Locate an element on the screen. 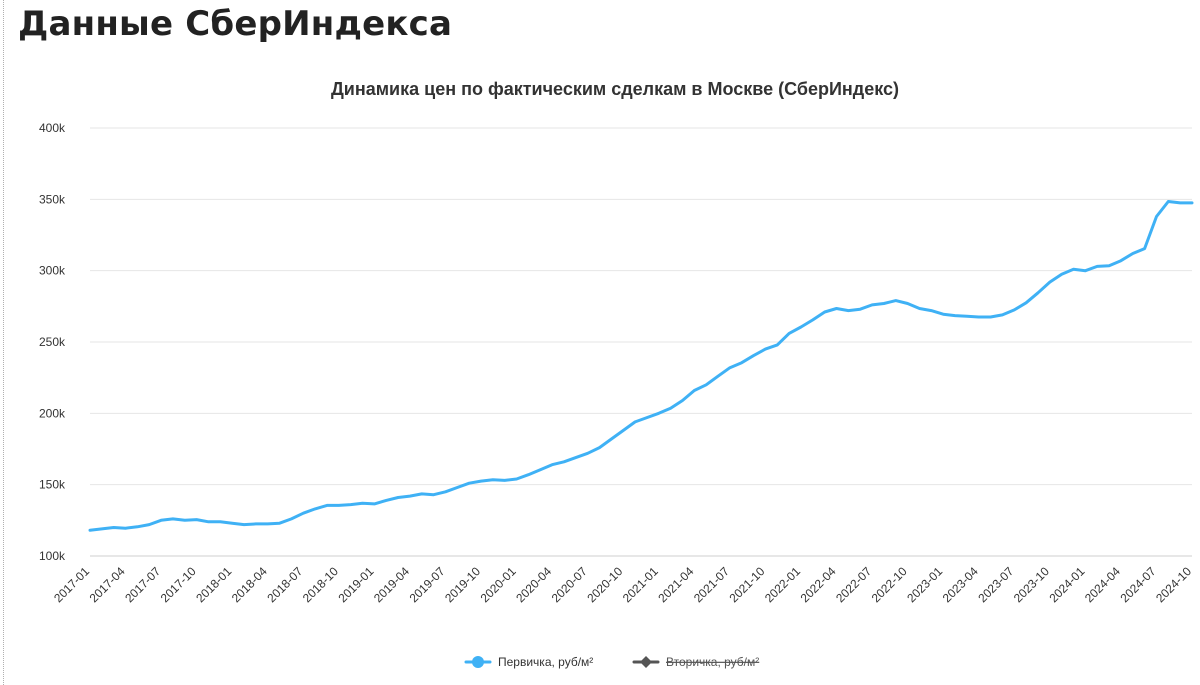 The image size is (1200, 685). x-tick-label: 2020-04 is located at coordinates (533, 584).